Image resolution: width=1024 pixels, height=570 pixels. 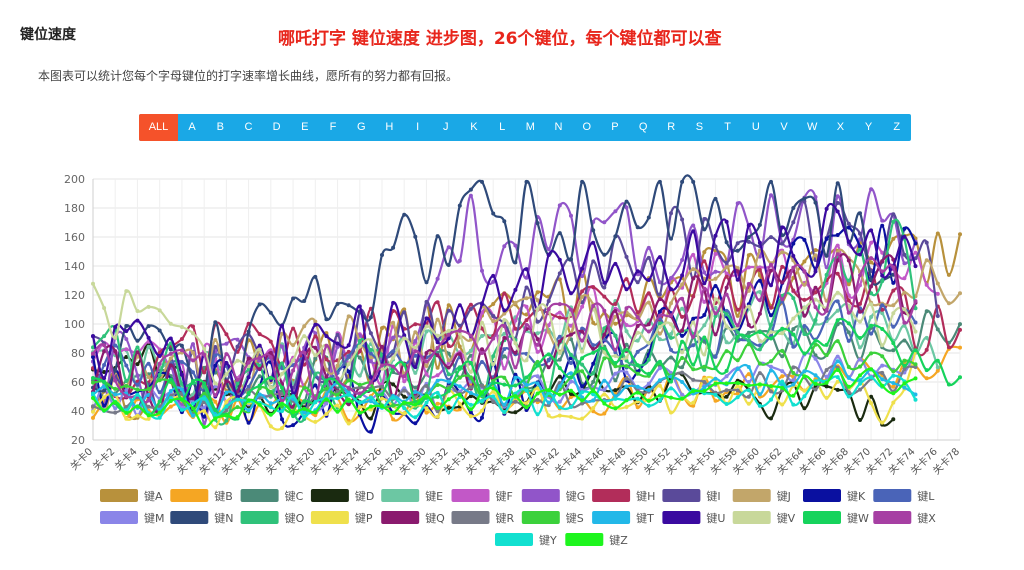 I want to click on legend-item: 键I, so click(x=691, y=496).